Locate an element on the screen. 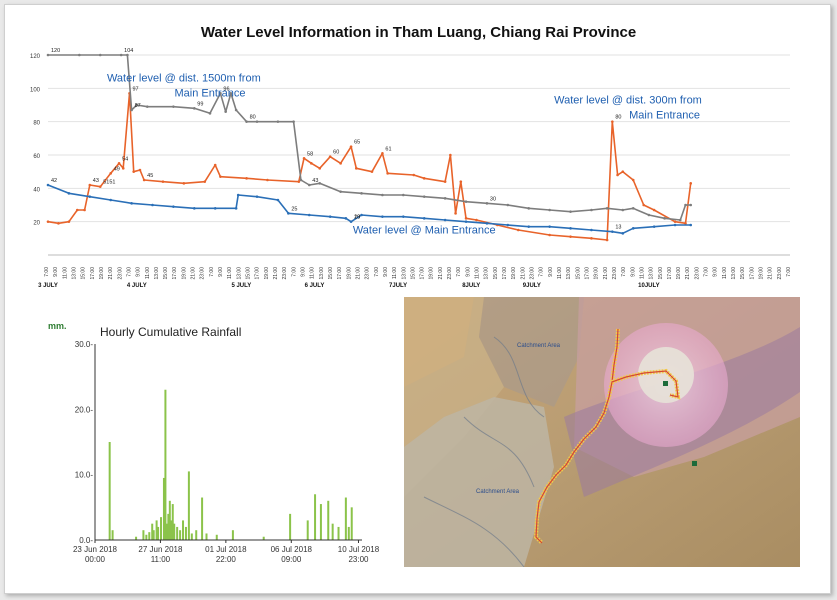  rain-y-unit: mm. is located at coordinates (57, 326).